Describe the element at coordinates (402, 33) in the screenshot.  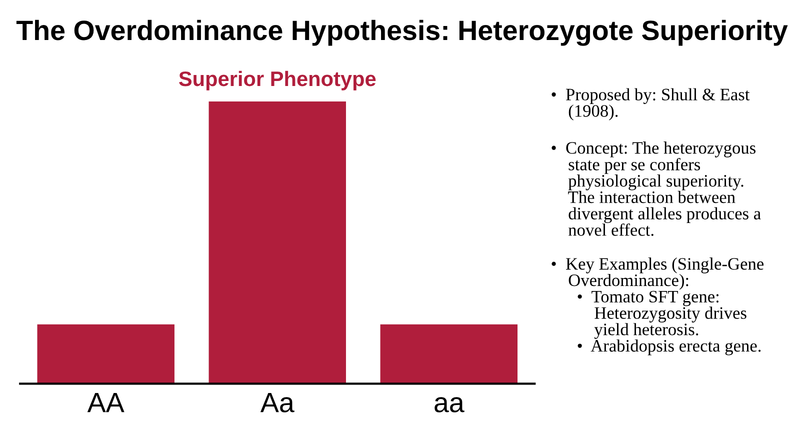
I see `chart-title: The Overdominance Hypothesis: Heterozygote Superiority` at that location.